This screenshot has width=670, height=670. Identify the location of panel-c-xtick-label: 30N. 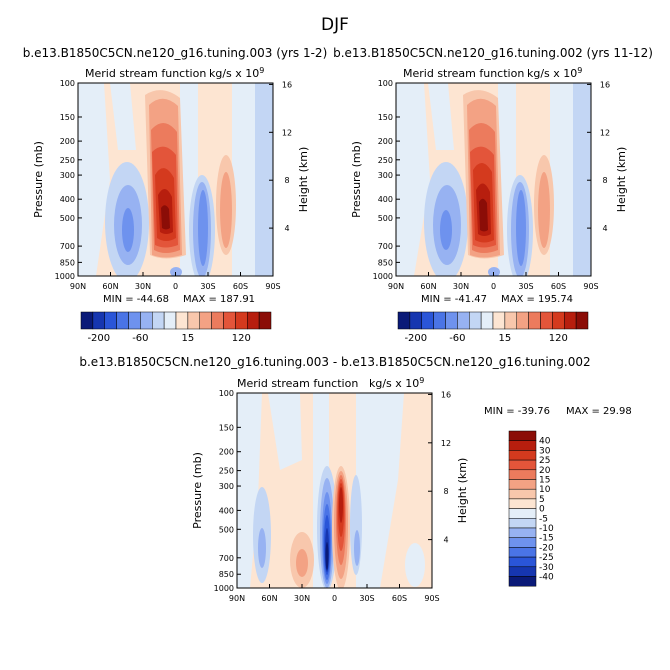
(302, 598).